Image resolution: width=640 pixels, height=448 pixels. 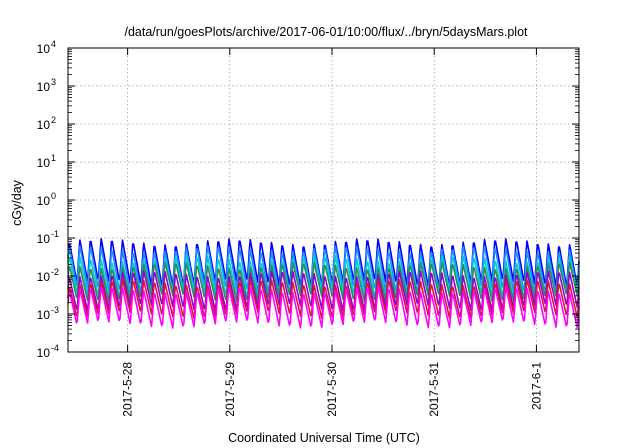 What do you see at coordinates (55, 234) in the screenshot?
I see `y-tick-exponent: -1` at bounding box center [55, 234].